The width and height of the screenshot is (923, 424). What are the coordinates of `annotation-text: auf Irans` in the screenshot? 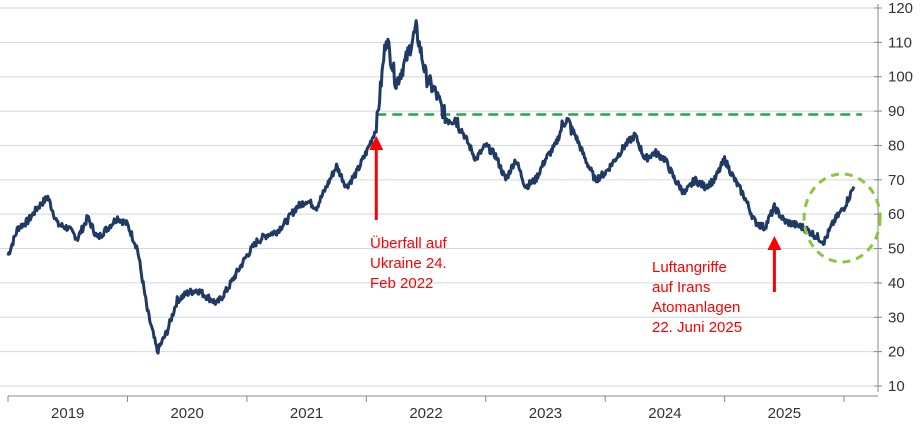 It's located at (681, 287).